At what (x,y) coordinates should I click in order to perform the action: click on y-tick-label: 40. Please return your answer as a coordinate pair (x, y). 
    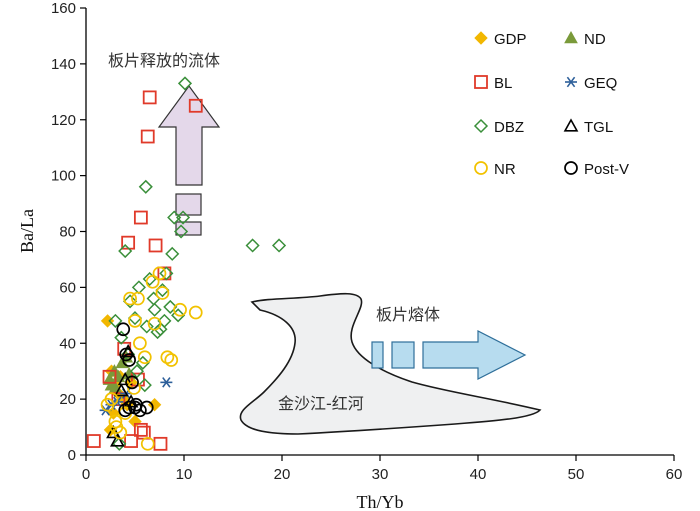
    Looking at the image, I should click on (67, 343).